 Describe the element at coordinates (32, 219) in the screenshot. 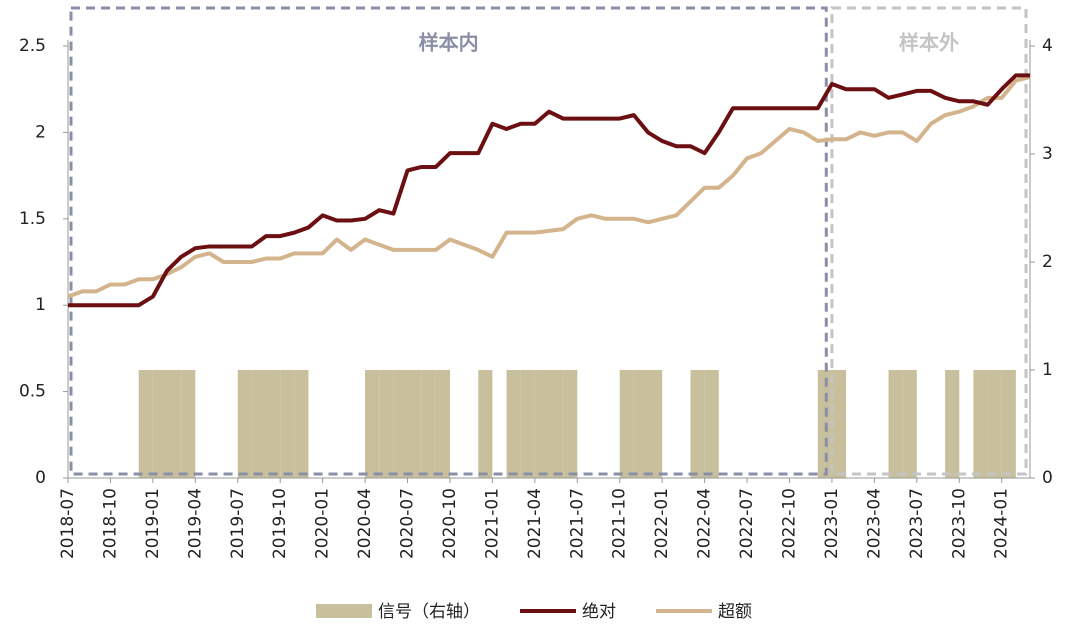

I see `y-tick-label: 1.5` at that location.